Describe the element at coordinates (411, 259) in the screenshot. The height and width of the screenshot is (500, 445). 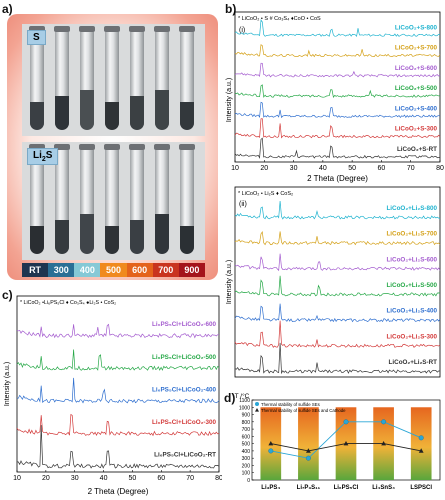
I see `series-label: LiCoO₂+Li₂S-600` at that location.